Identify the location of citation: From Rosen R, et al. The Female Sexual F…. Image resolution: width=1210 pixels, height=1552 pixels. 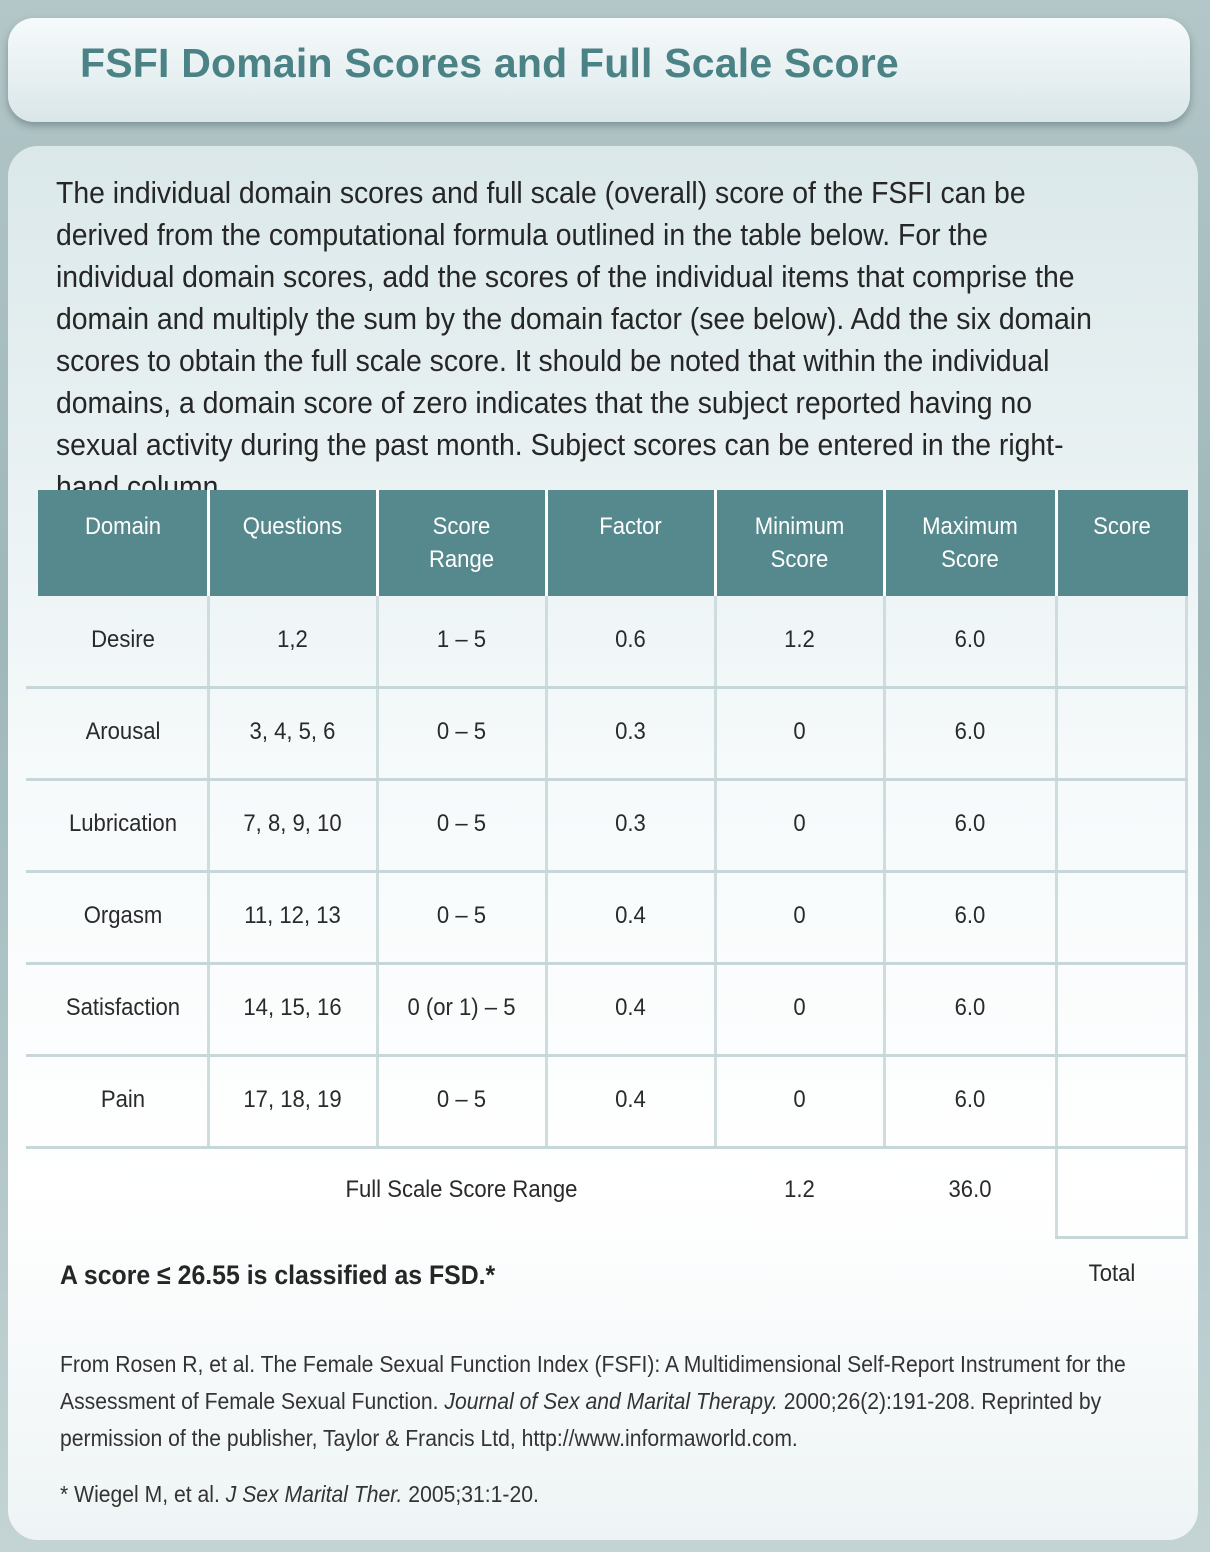
(595, 1401).